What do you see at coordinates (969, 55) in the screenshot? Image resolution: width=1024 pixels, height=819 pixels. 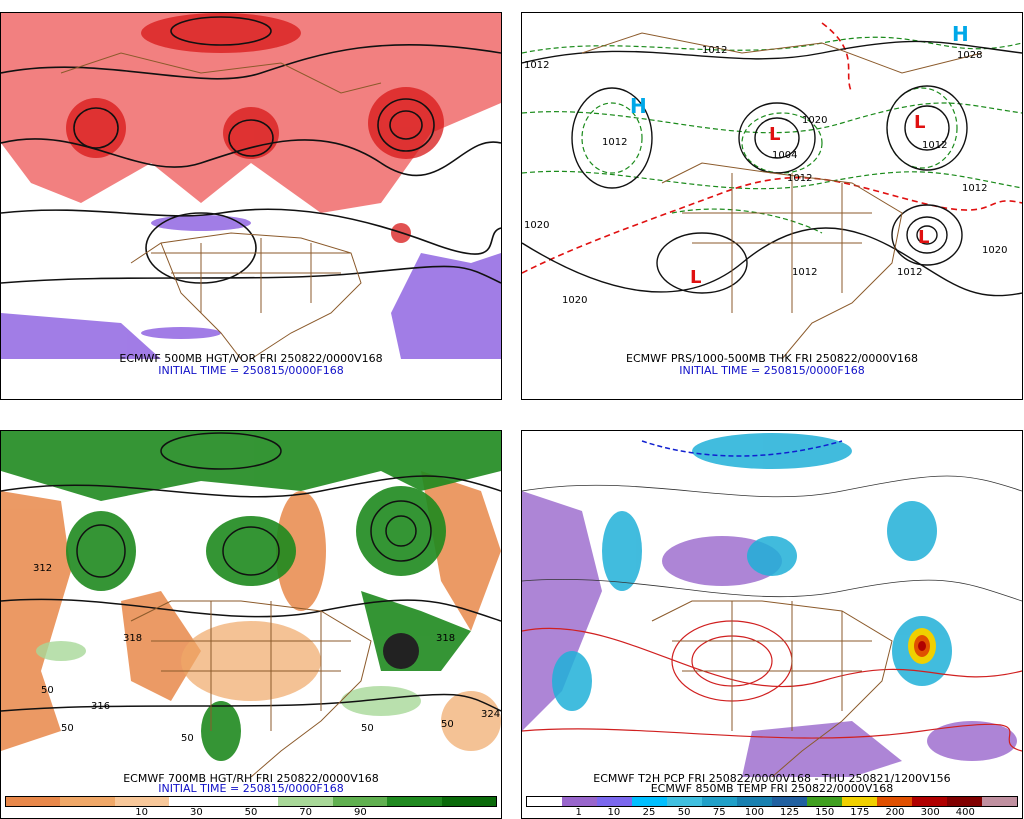 I see `isobar-label: 1028` at bounding box center [969, 55].